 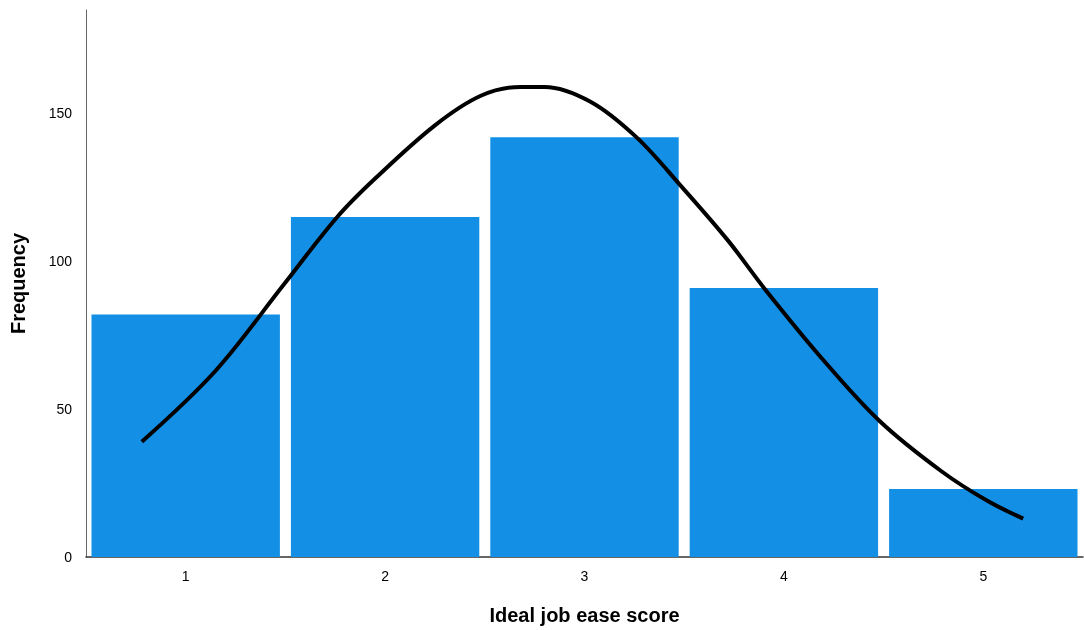 What do you see at coordinates (584, 615) in the screenshot?
I see `x-axis-title: Ideal job ease score` at bounding box center [584, 615].